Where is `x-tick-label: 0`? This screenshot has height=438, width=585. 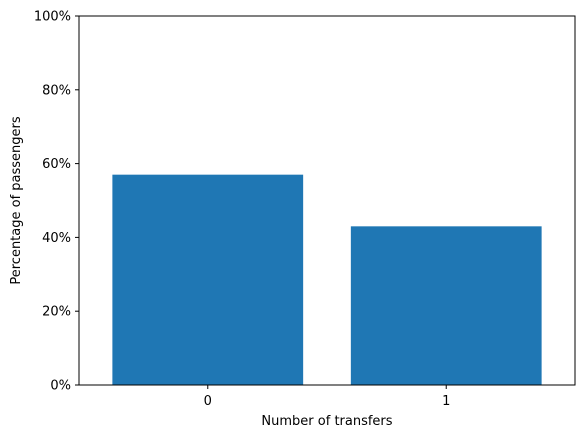 x-tick-label: 0 is located at coordinates (208, 401).